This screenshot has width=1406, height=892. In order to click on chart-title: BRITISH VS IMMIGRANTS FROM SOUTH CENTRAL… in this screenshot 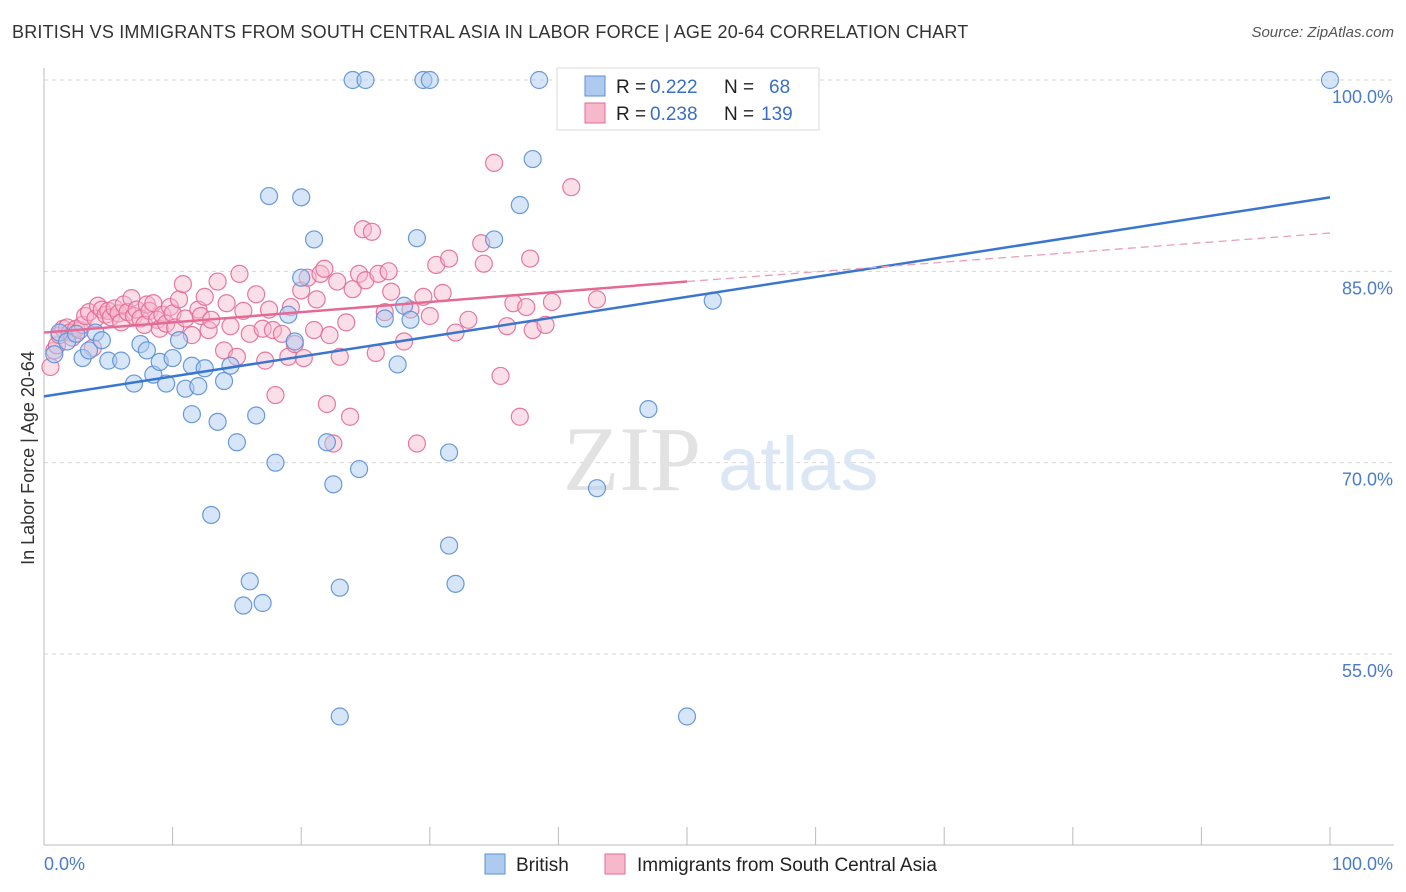, I will do `click(490, 32)`.